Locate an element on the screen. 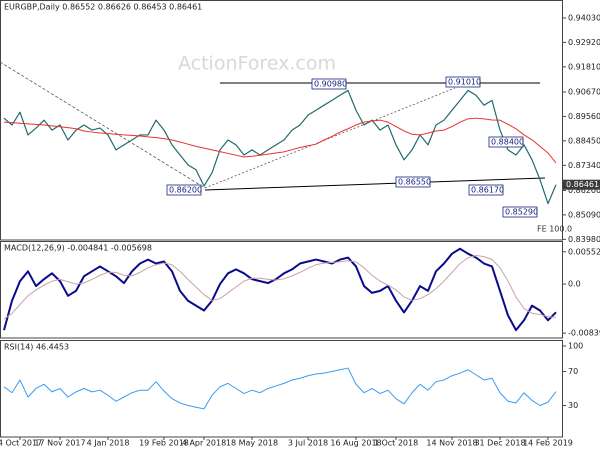 This screenshot has width=600, height=450. y-tick-label: 70 is located at coordinates (573, 371).